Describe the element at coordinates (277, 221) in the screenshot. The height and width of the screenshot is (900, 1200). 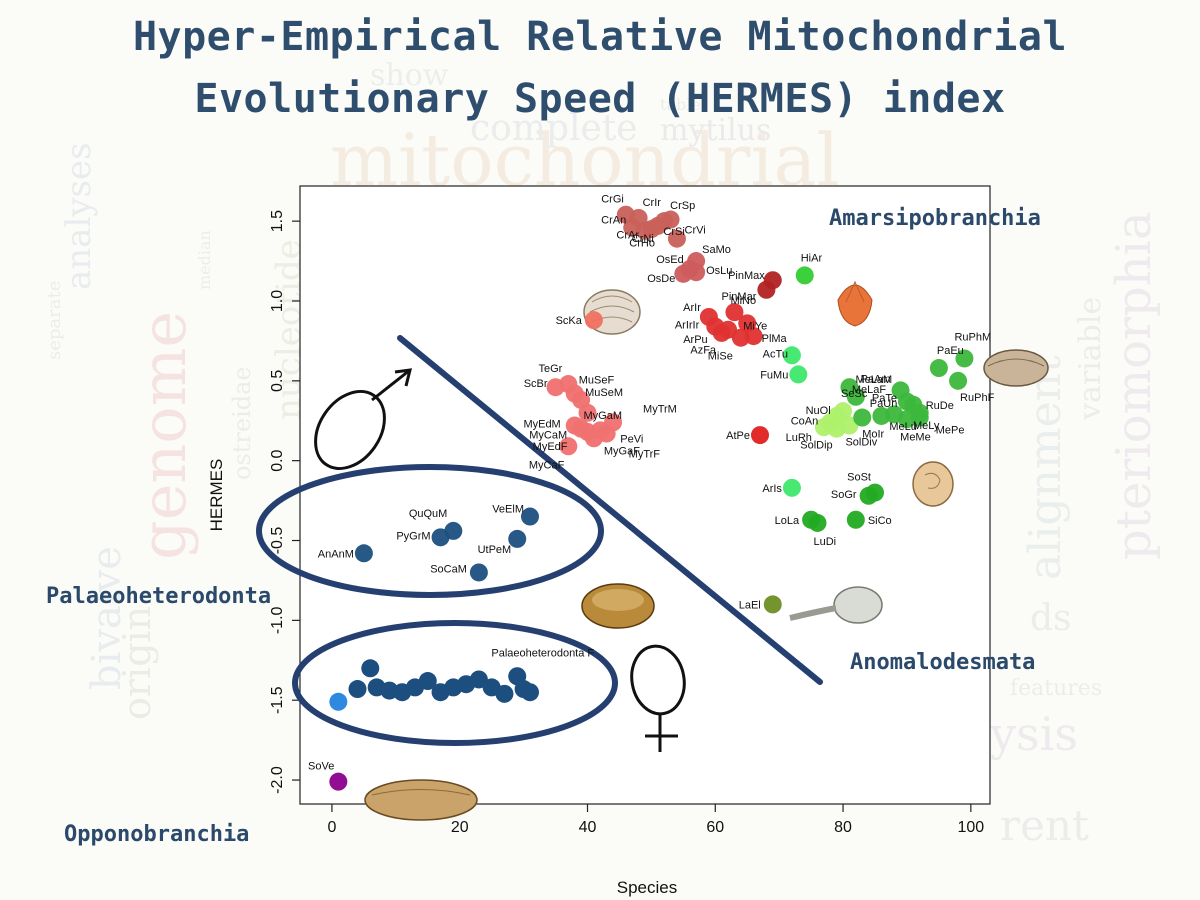
I see `y-tick-label: 1.5` at that location.